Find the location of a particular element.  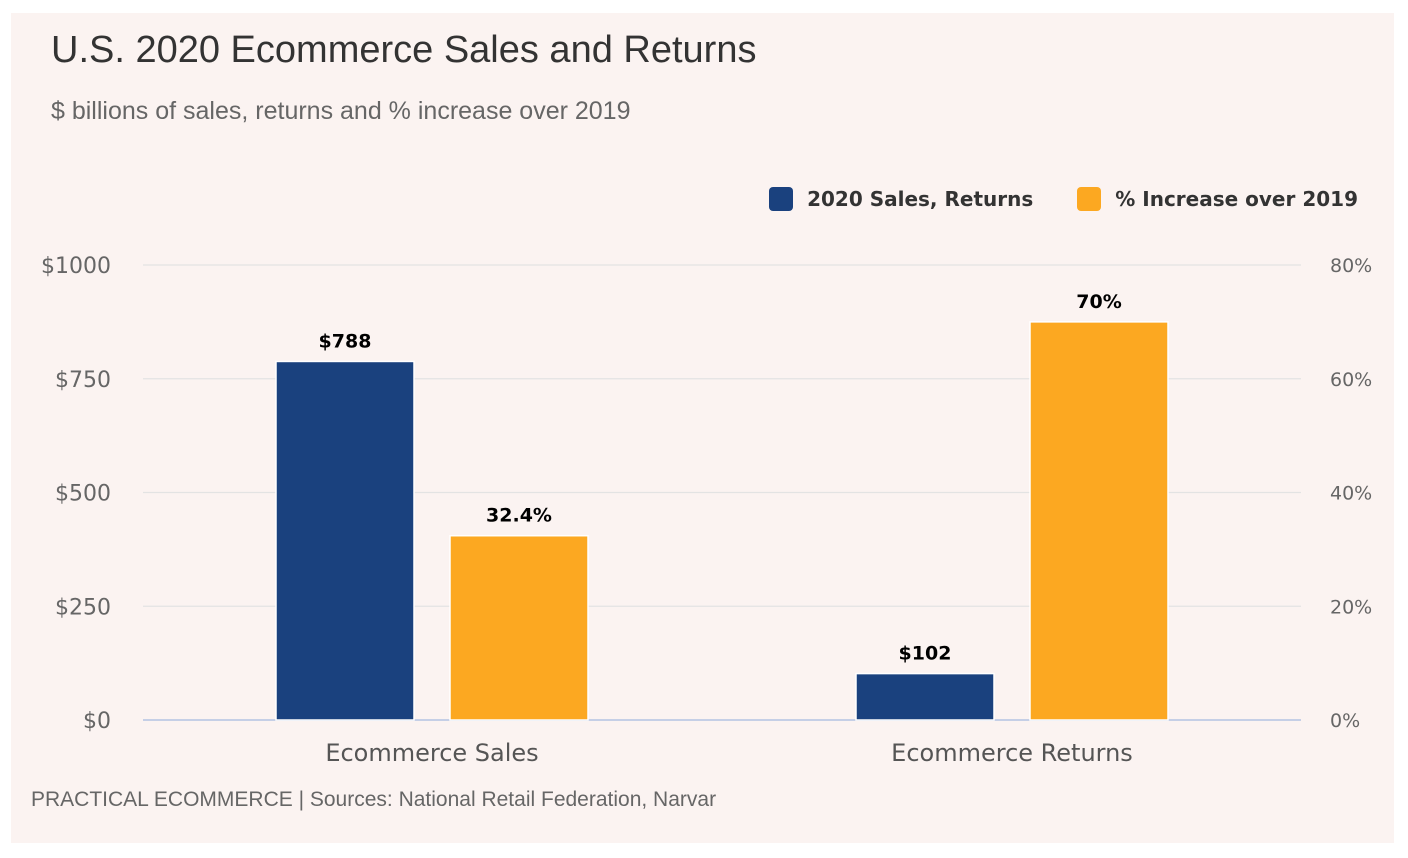

right-axis-ticks: 0% 20% 40% 60% 80% is located at coordinates (1351, 493).